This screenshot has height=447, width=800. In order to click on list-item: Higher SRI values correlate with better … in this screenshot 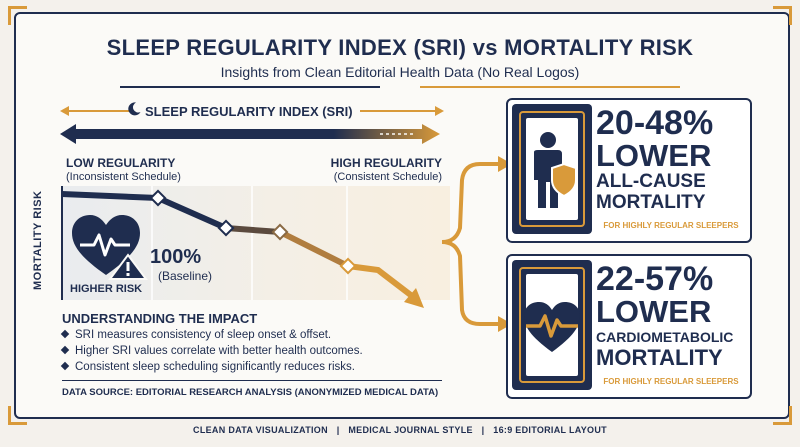, I will do `click(211, 351)`.